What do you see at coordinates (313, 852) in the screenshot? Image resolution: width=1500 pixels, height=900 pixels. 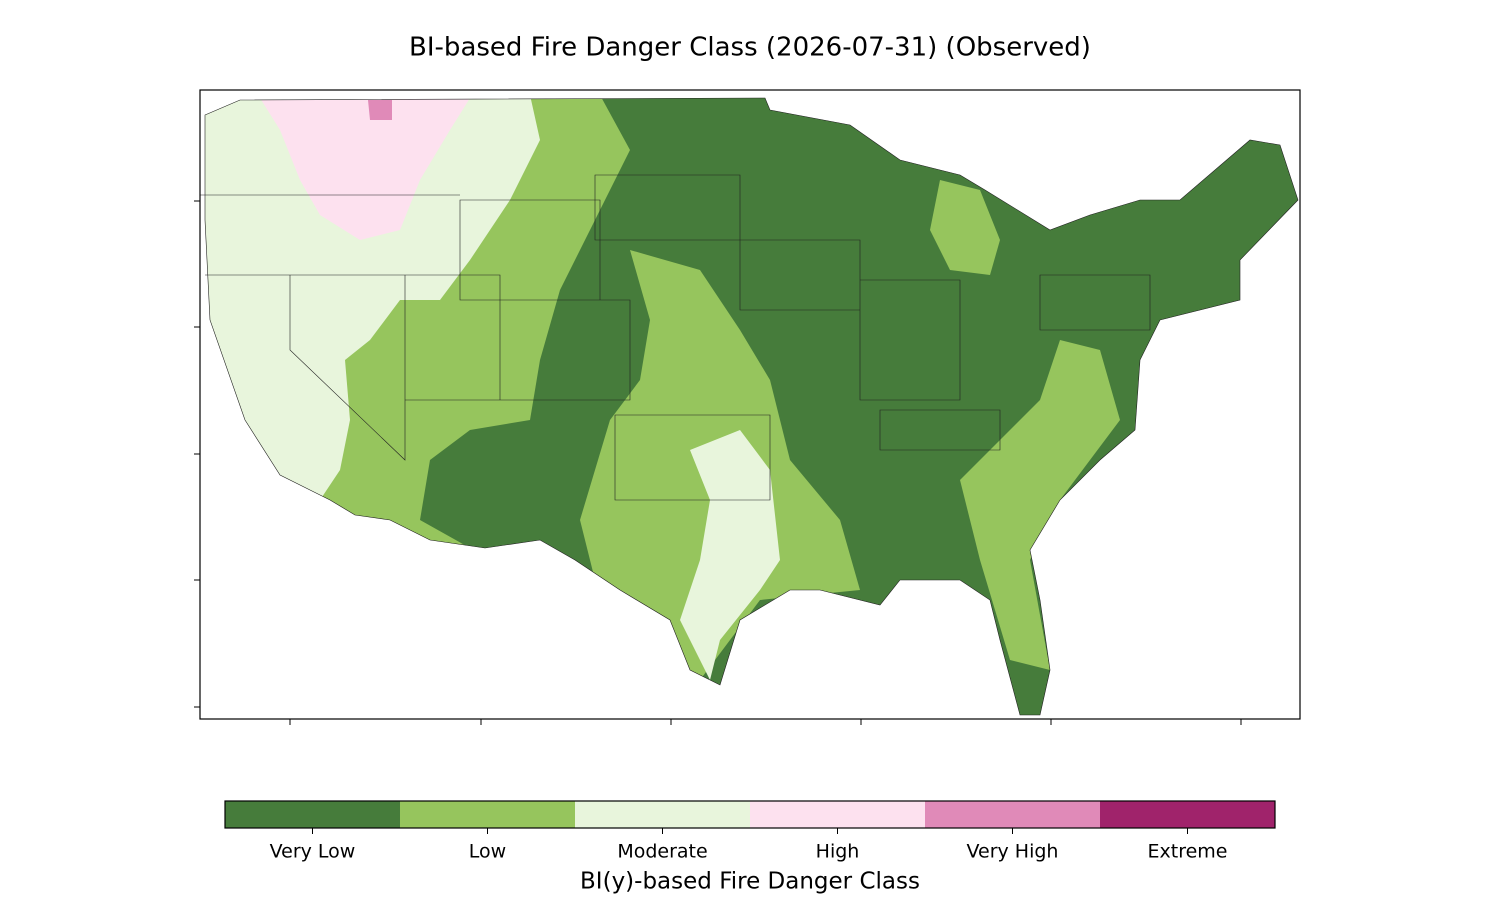 I see `colorbar-tick-label: Very Low` at bounding box center [313, 852].